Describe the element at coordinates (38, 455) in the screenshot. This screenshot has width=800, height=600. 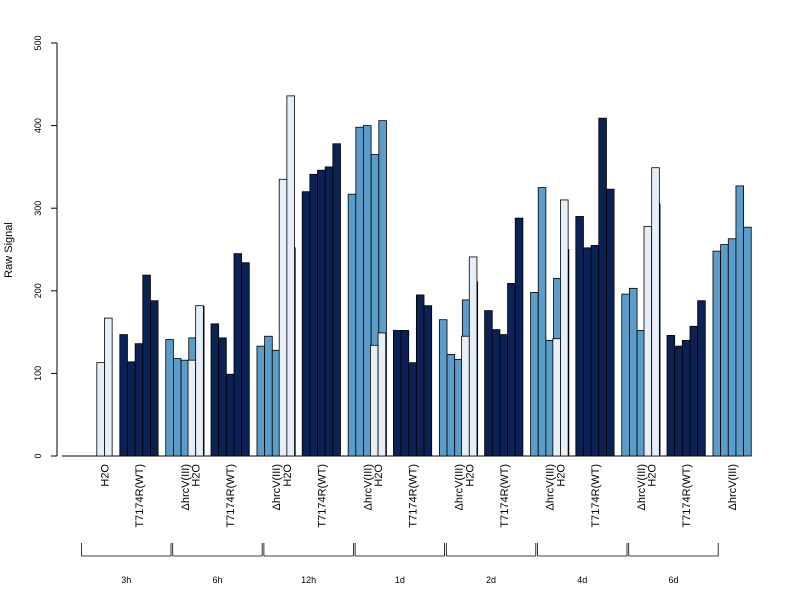
I see `y-tick-label: 0` at that location.